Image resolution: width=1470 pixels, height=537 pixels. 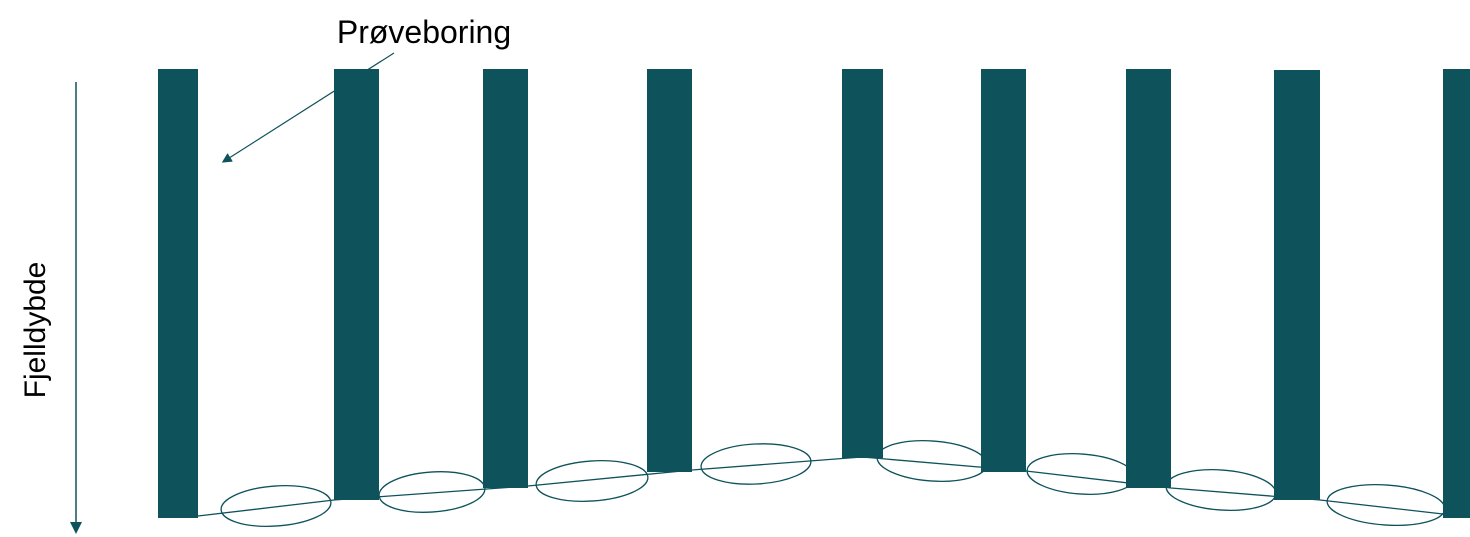 I want to click on borehole-annotation-label: Prøveboring, so click(x=424, y=32).